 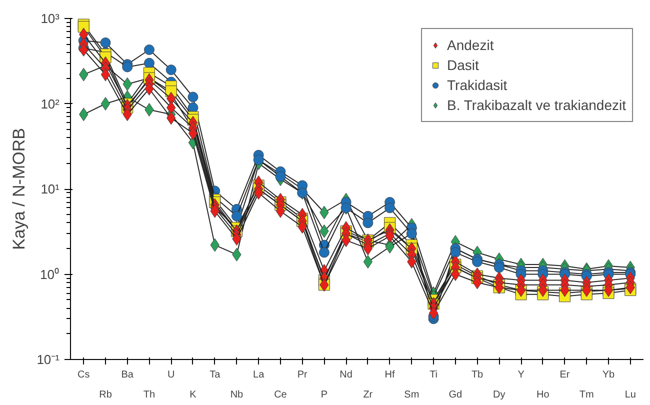 I want to click on x-tick-label: Rb, so click(x=105, y=395).